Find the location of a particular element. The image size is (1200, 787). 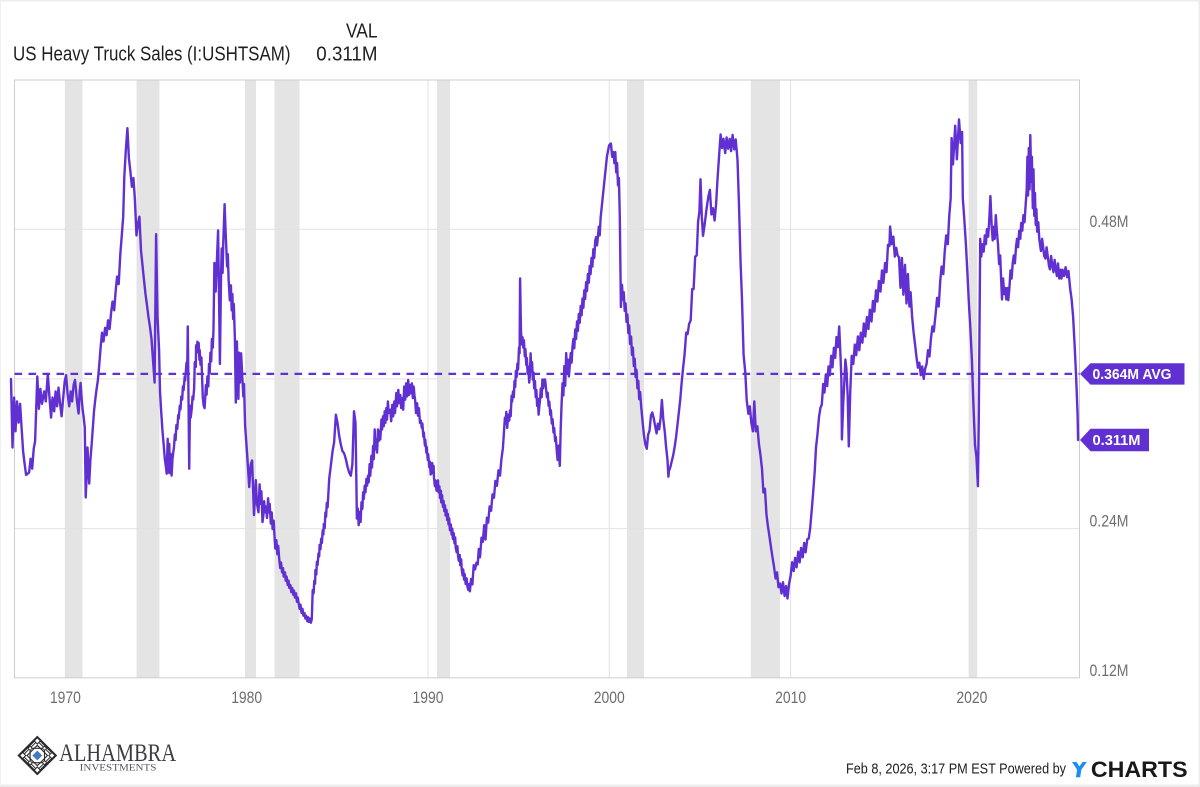

svg-text: CHARTS is located at coordinates (1139, 769).